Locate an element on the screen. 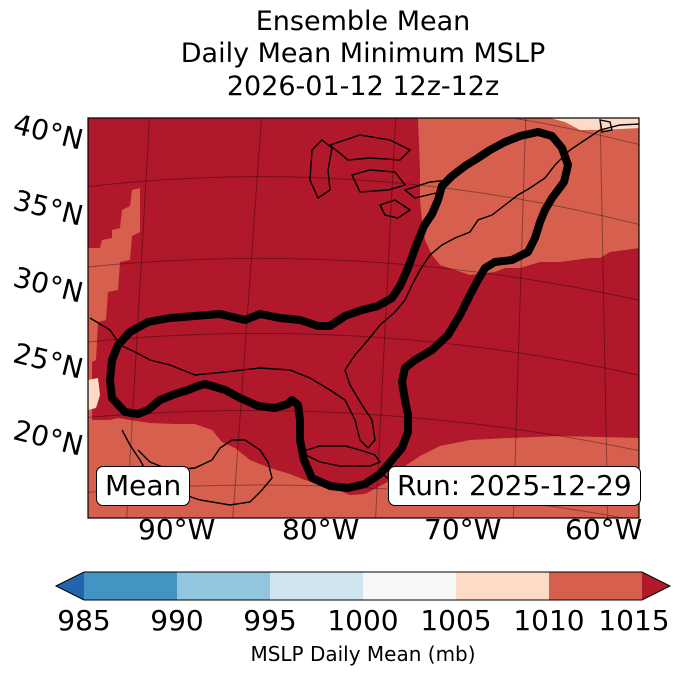 This screenshot has width=688, height=674. cbar-tick-1015: 1015 is located at coordinates (634, 620).